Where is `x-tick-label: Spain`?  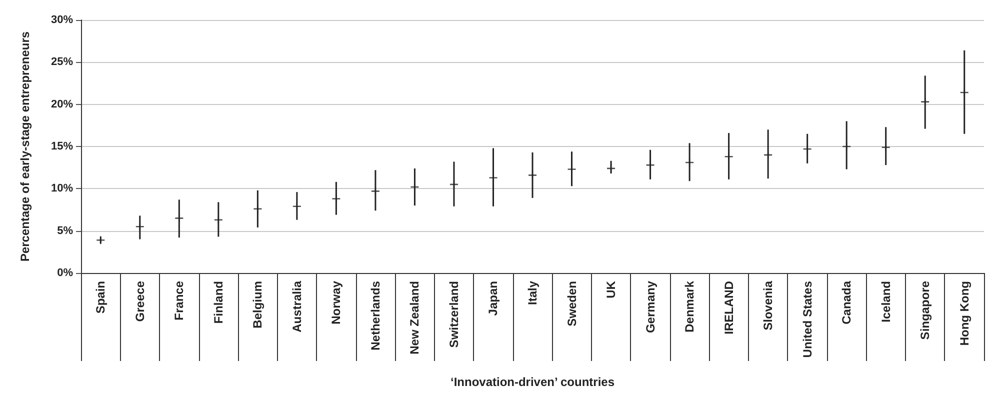 x-tick-label: Spain is located at coordinates (101, 297).